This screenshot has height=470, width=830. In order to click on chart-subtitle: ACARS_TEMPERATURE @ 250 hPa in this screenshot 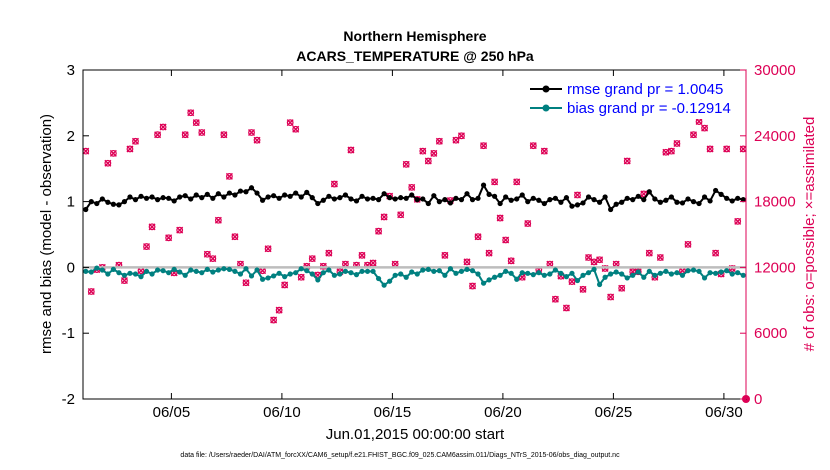, I will do `click(415, 56)`.